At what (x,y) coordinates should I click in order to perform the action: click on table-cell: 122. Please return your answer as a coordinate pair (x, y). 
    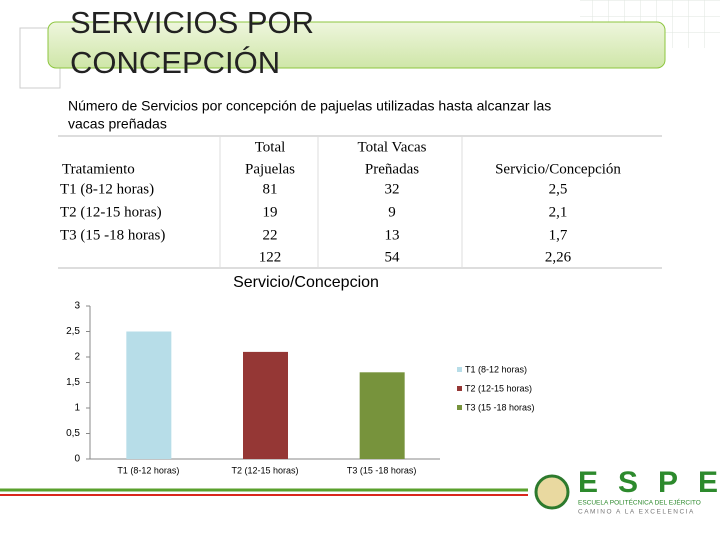
    Looking at the image, I should click on (270, 257).